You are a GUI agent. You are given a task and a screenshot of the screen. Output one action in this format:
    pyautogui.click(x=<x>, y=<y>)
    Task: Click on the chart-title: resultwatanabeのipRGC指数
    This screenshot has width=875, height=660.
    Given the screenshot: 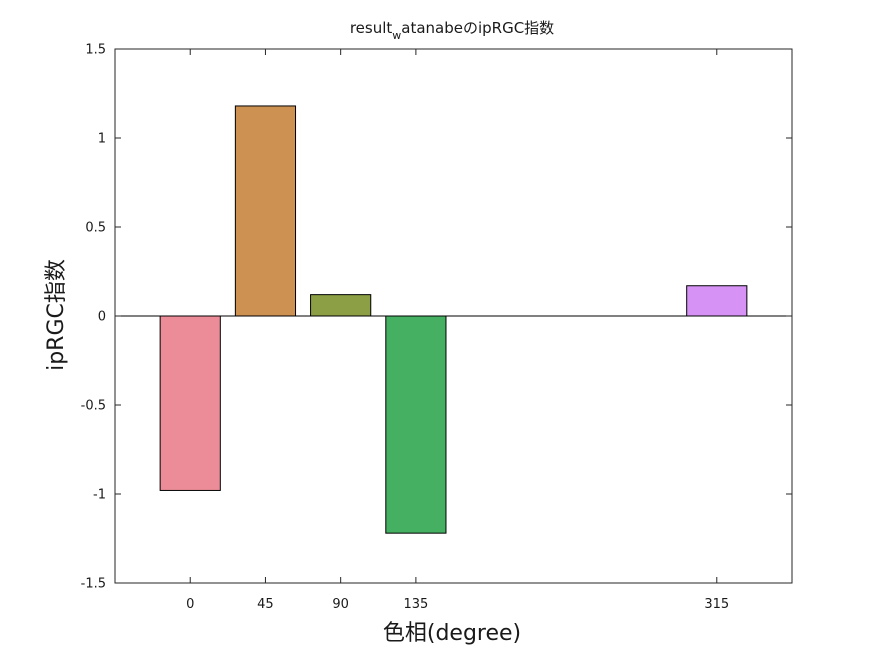 What is the action you would take?
    pyautogui.click(x=452, y=30)
    